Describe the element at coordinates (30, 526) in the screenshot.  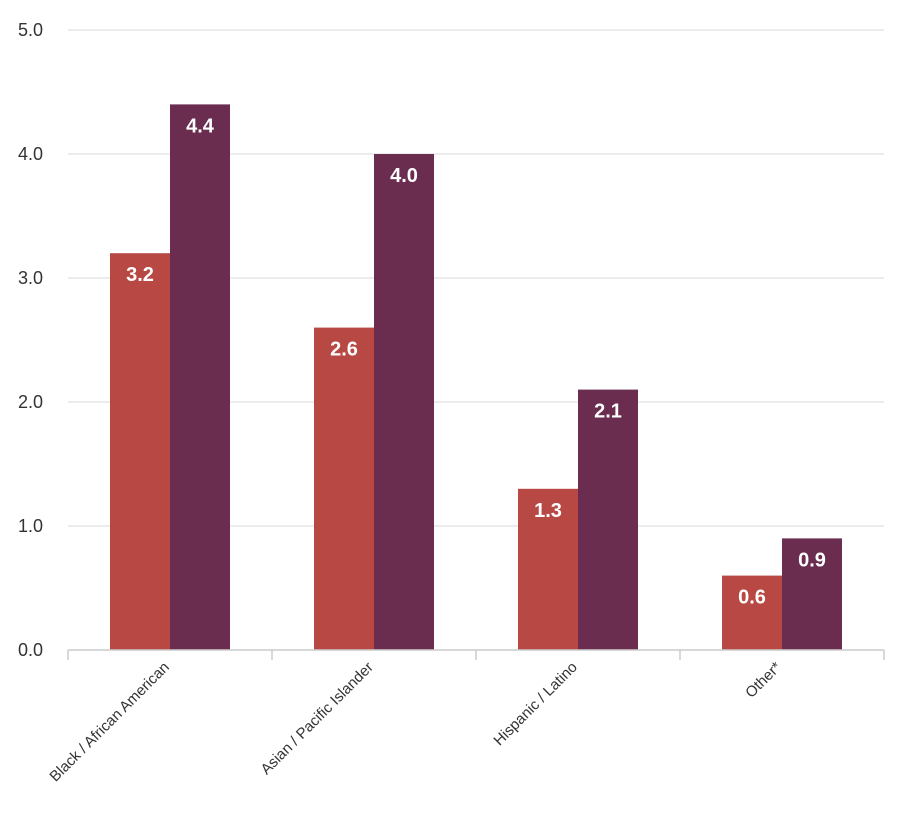
I see `y-tick-label: 1.0` at that location.